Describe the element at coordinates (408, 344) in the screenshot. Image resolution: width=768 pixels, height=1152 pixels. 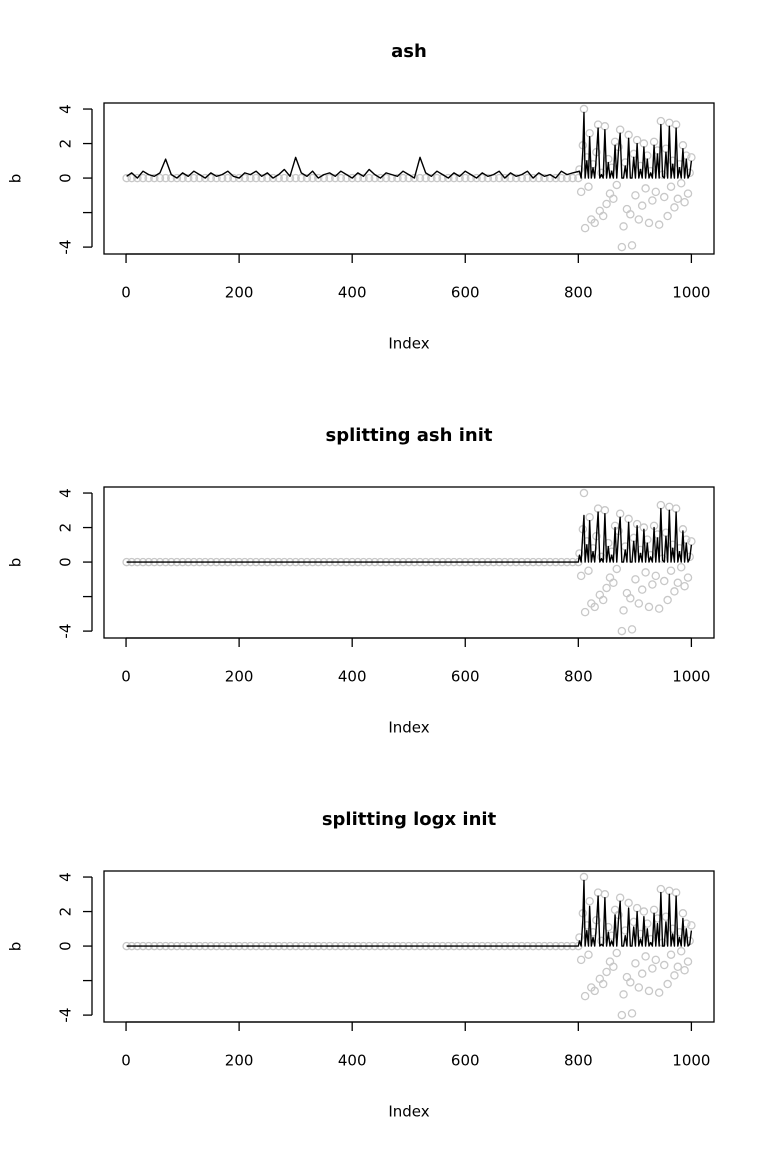
I see `x-axis-label: Index` at that location.